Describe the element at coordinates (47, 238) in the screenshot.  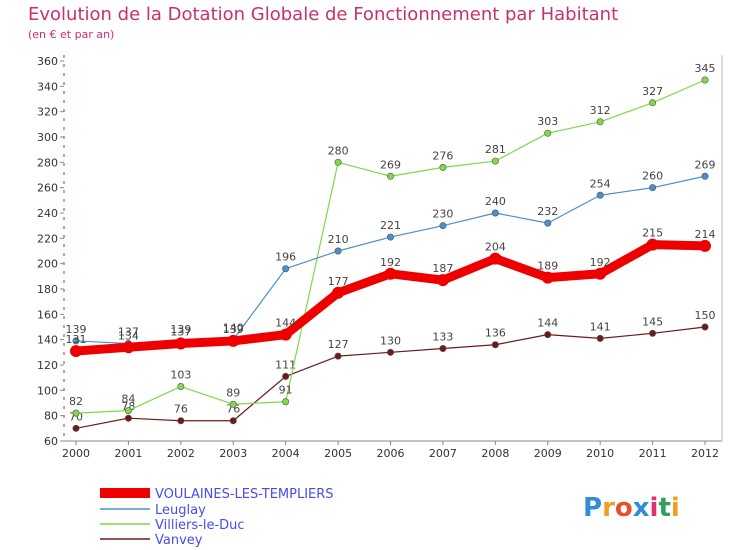
I see `y-tick-label: 220` at that location.